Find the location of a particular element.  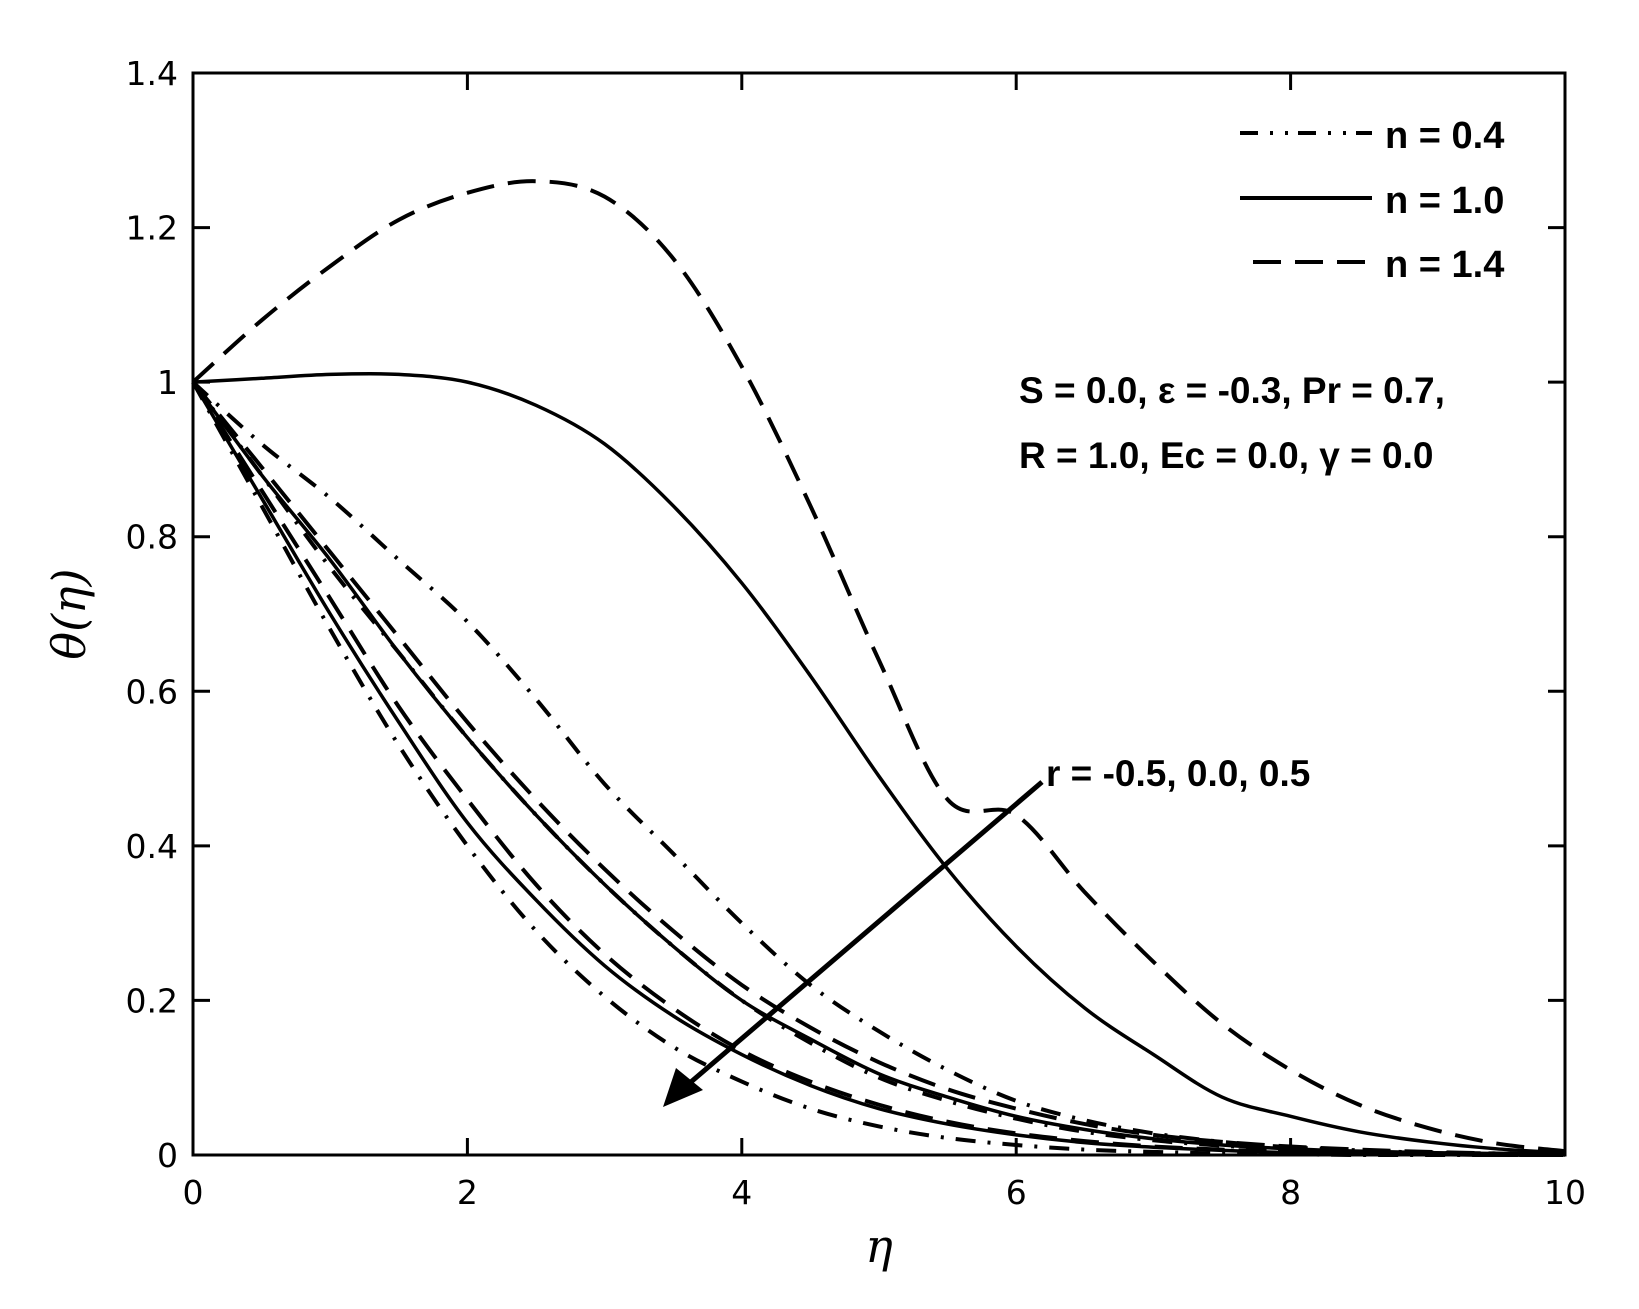

y-tick-labels: 0 0.2 0.4 0.6 0.8 1 1.2 1.4 is located at coordinates (152, 614).